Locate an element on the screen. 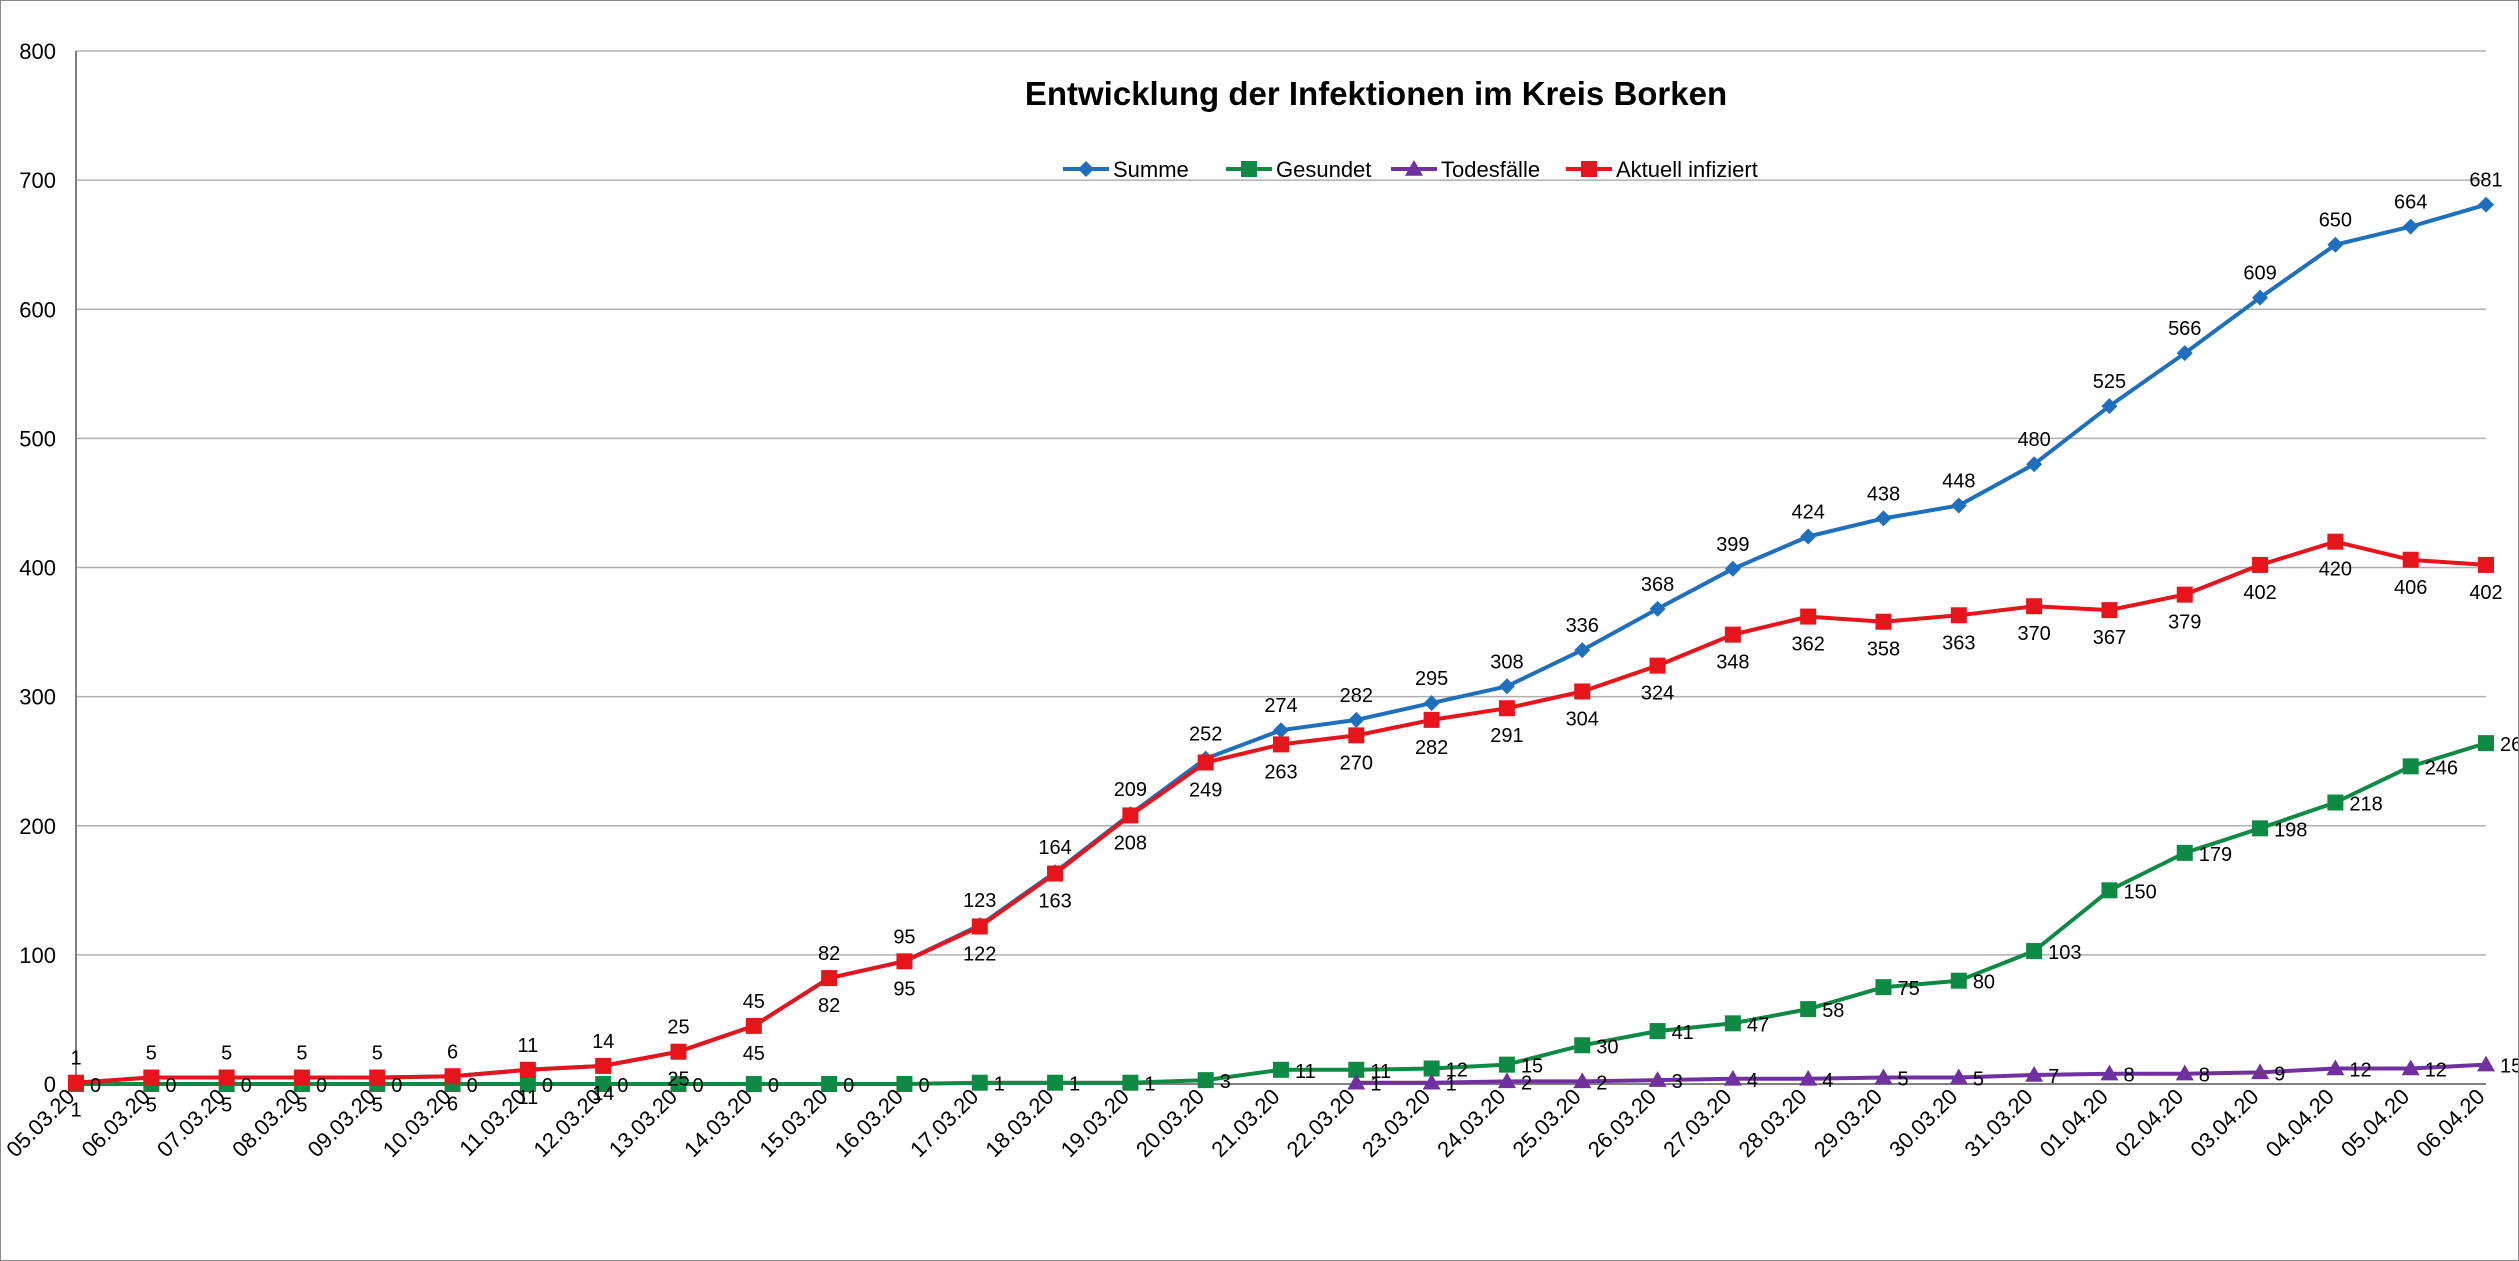 This screenshot has width=2519, height=1261. data-label-gesundet: 218 is located at coordinates (2365, 805).